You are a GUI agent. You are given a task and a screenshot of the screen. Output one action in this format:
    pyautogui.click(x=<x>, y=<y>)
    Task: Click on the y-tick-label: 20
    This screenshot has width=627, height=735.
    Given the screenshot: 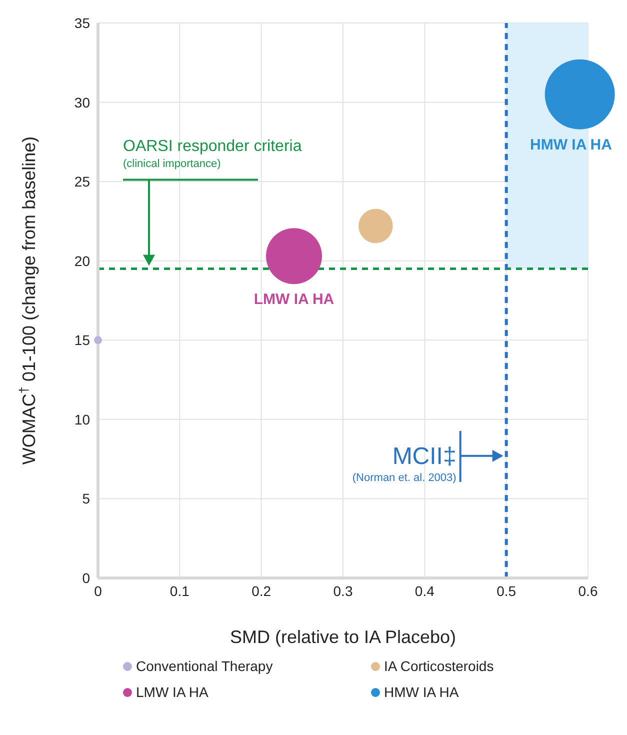 What is the action you would take?
    pyautogui.click(x=82, y=260)
    